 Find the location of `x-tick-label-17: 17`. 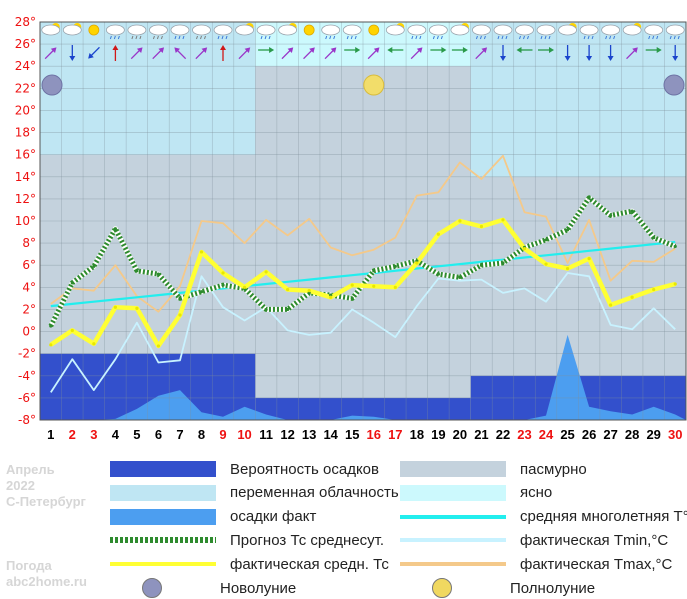

x-tick-label-17: 17 is located at coordinates (395, 434).